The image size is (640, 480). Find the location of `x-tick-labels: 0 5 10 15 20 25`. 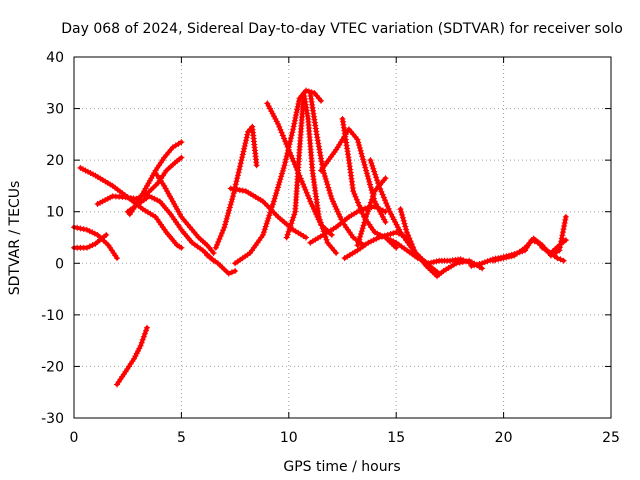

x-tick-labels: 0 5 10 15 20 25 is located at coordinates (345, 438).